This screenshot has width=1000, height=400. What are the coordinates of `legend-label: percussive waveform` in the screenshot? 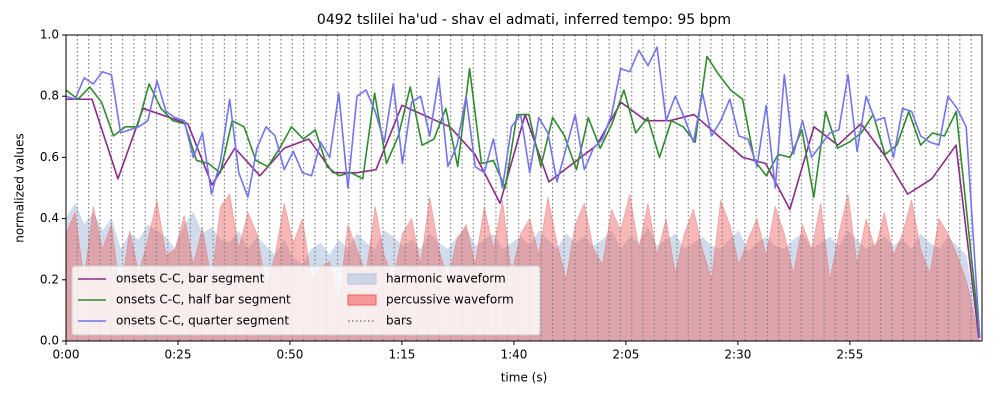 It's located at (450, 300).